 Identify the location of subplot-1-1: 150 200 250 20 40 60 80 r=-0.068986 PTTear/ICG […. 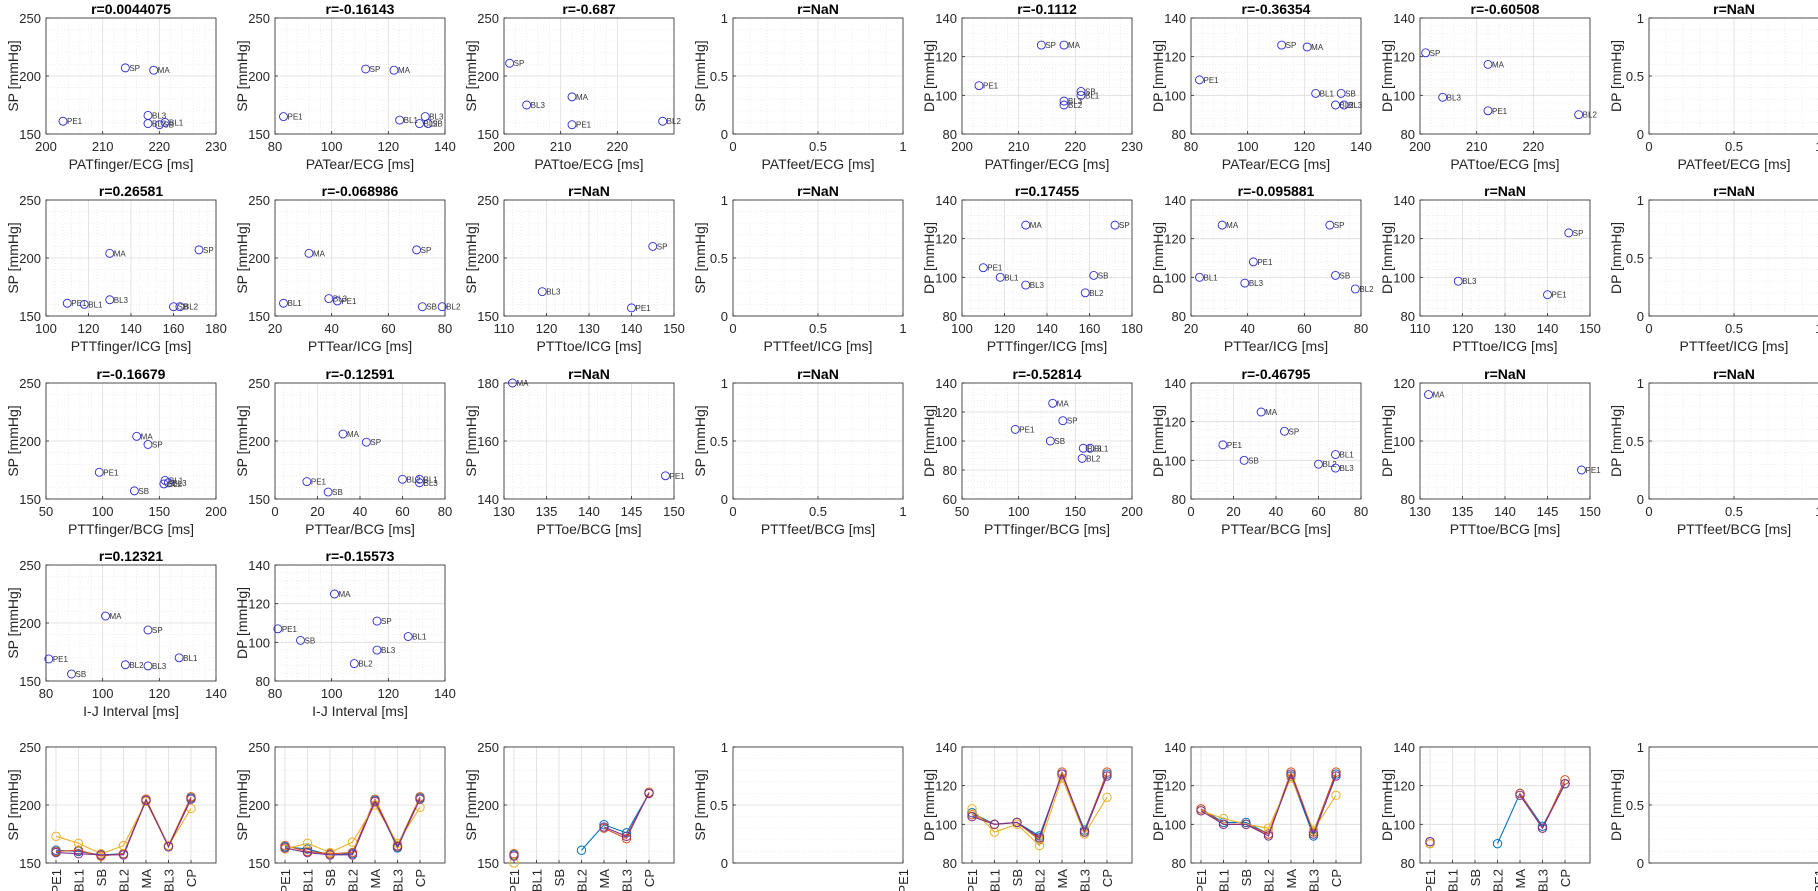
(347, 268).